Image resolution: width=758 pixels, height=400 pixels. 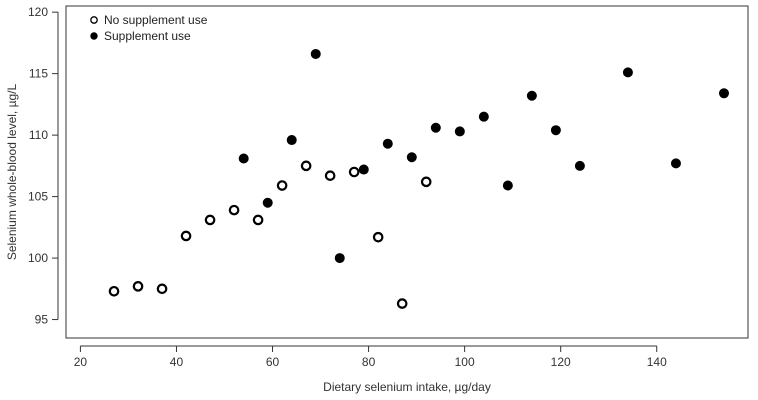 I want to click on y-tick-label: 115, so click(x=38, y=74).